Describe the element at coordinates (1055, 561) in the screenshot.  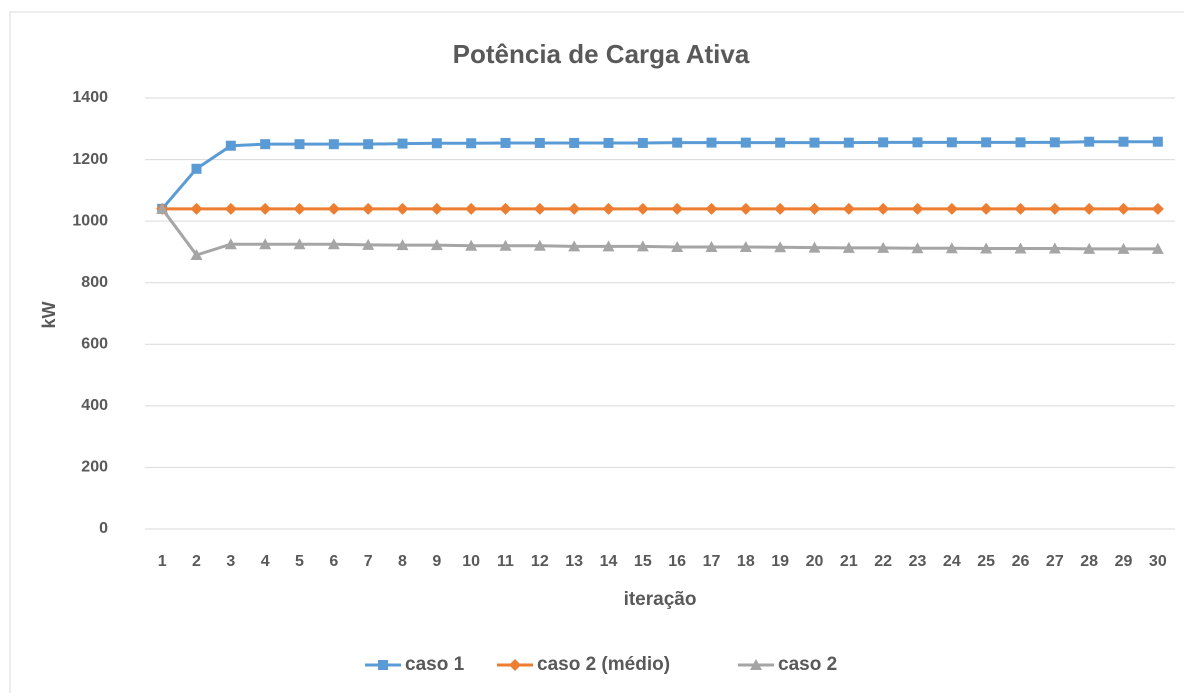
I see `x-tick-label: 27` at that location.